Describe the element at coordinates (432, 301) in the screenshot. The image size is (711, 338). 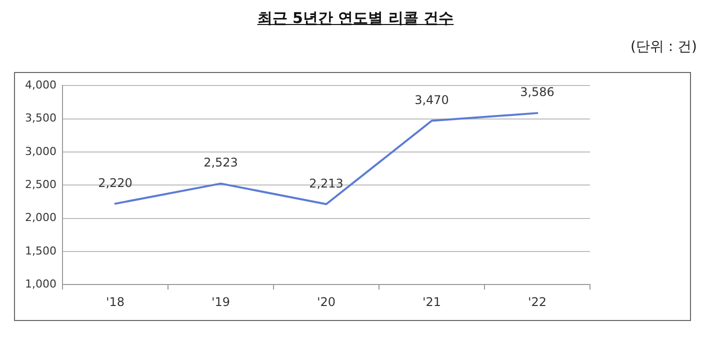
I see `x-tick-label: '21` at that location.